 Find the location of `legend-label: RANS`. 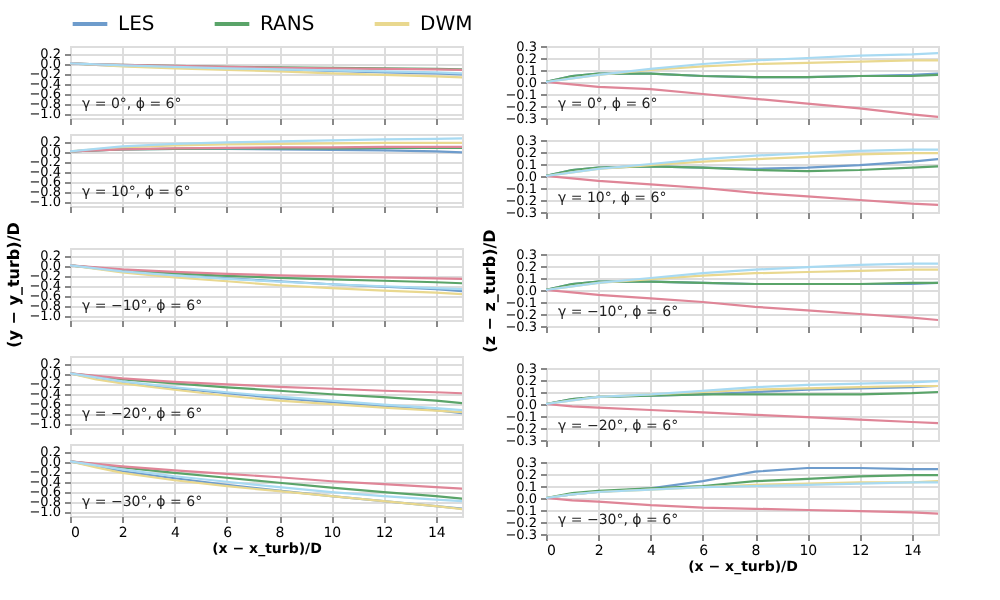

legend-label: RANS is located at coordinates (287, 25).